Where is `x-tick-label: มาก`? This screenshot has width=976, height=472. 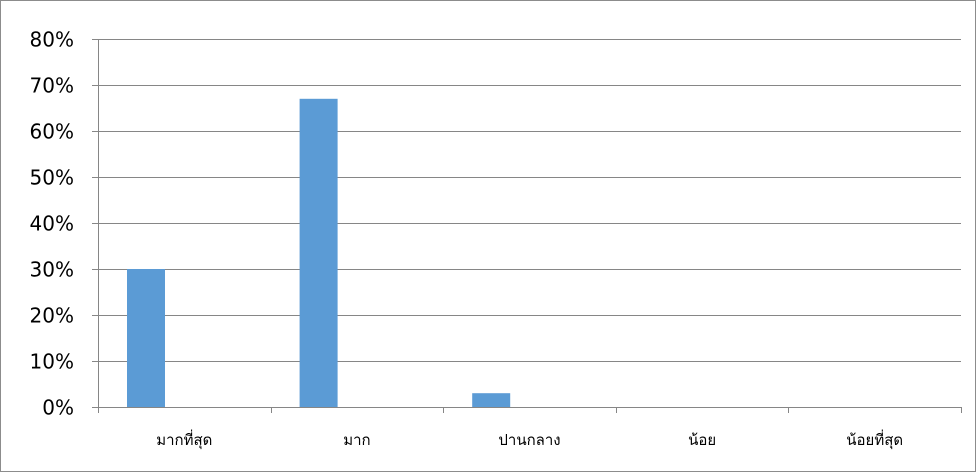 x-tick-label: มาก is located at coordinates (356, 440).